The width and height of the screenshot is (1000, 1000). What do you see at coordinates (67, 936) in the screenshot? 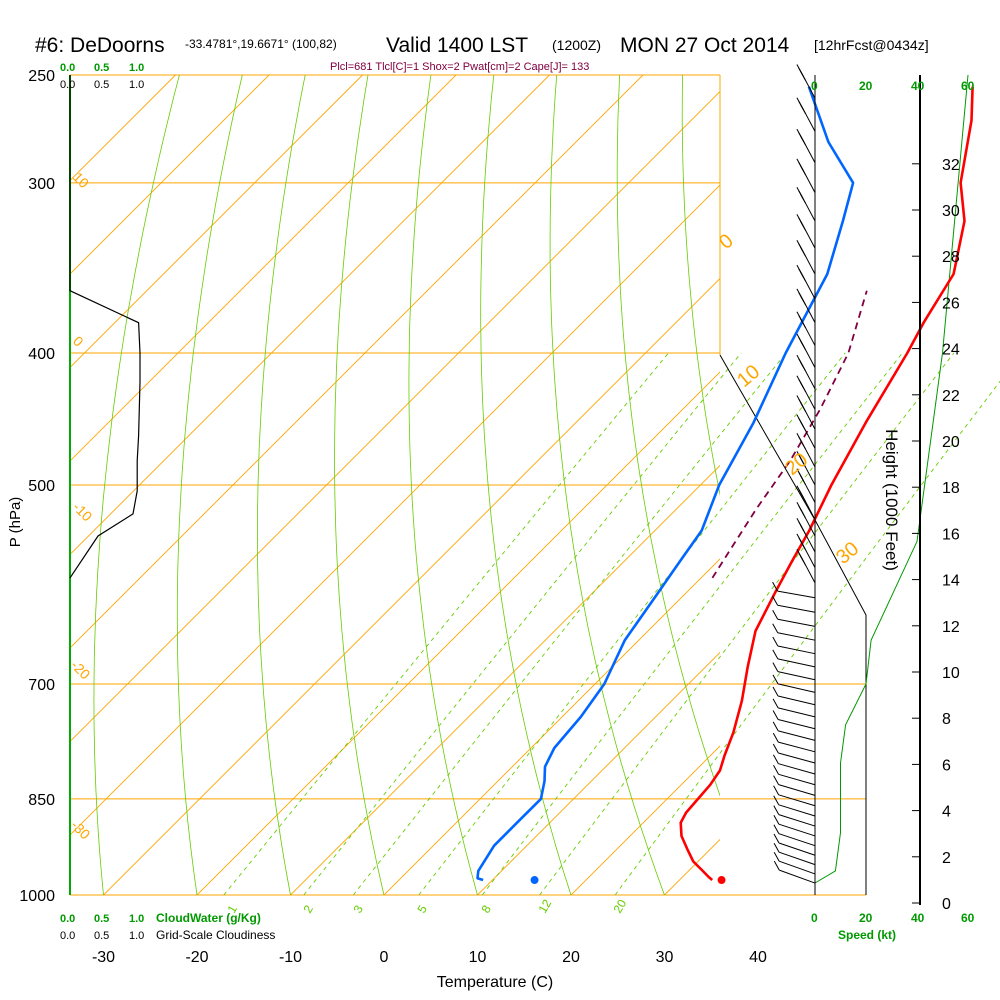
I see `cloudiness-bottom-tick-0: 0.0` at bounding box center [67, 936].